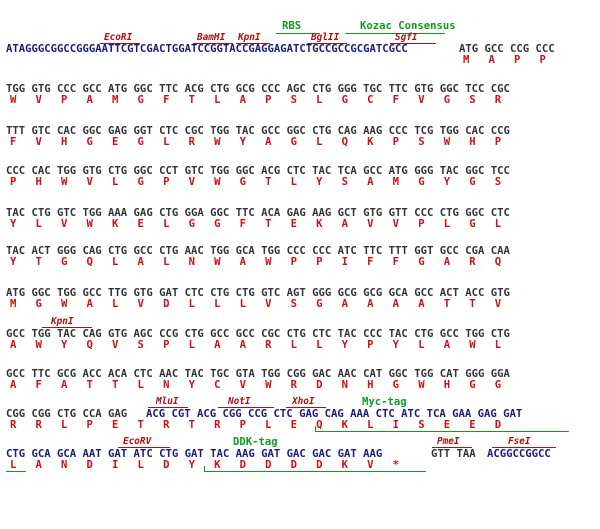 The width and height of the screenshot is (600, 529). What do you see at coordinates (239, 401) in the screenshot?
I see `noti-site: NotI` at bounding box center [239, 401].